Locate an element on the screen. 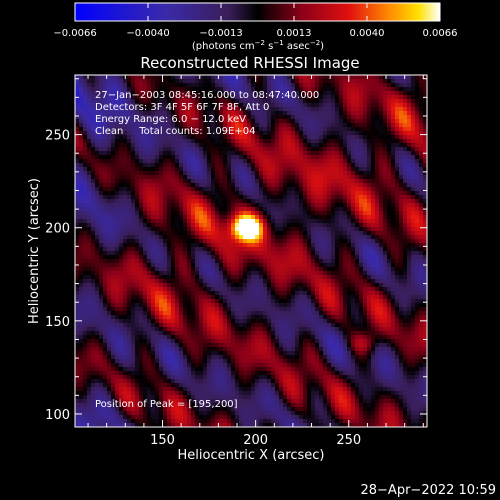 Image resolution: width=500 pixels, height=500 pixels. colorbar-gradient is located at coordinates (257, 12).